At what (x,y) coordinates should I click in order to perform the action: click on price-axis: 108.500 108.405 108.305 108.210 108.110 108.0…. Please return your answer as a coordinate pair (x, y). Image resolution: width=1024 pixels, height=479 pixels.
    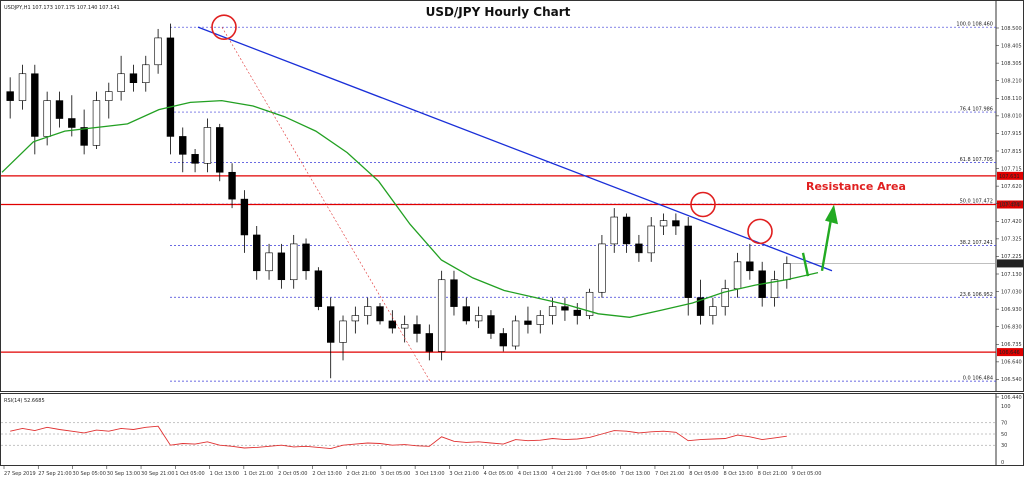
    Looking at the image, I should click on (1009, 213).